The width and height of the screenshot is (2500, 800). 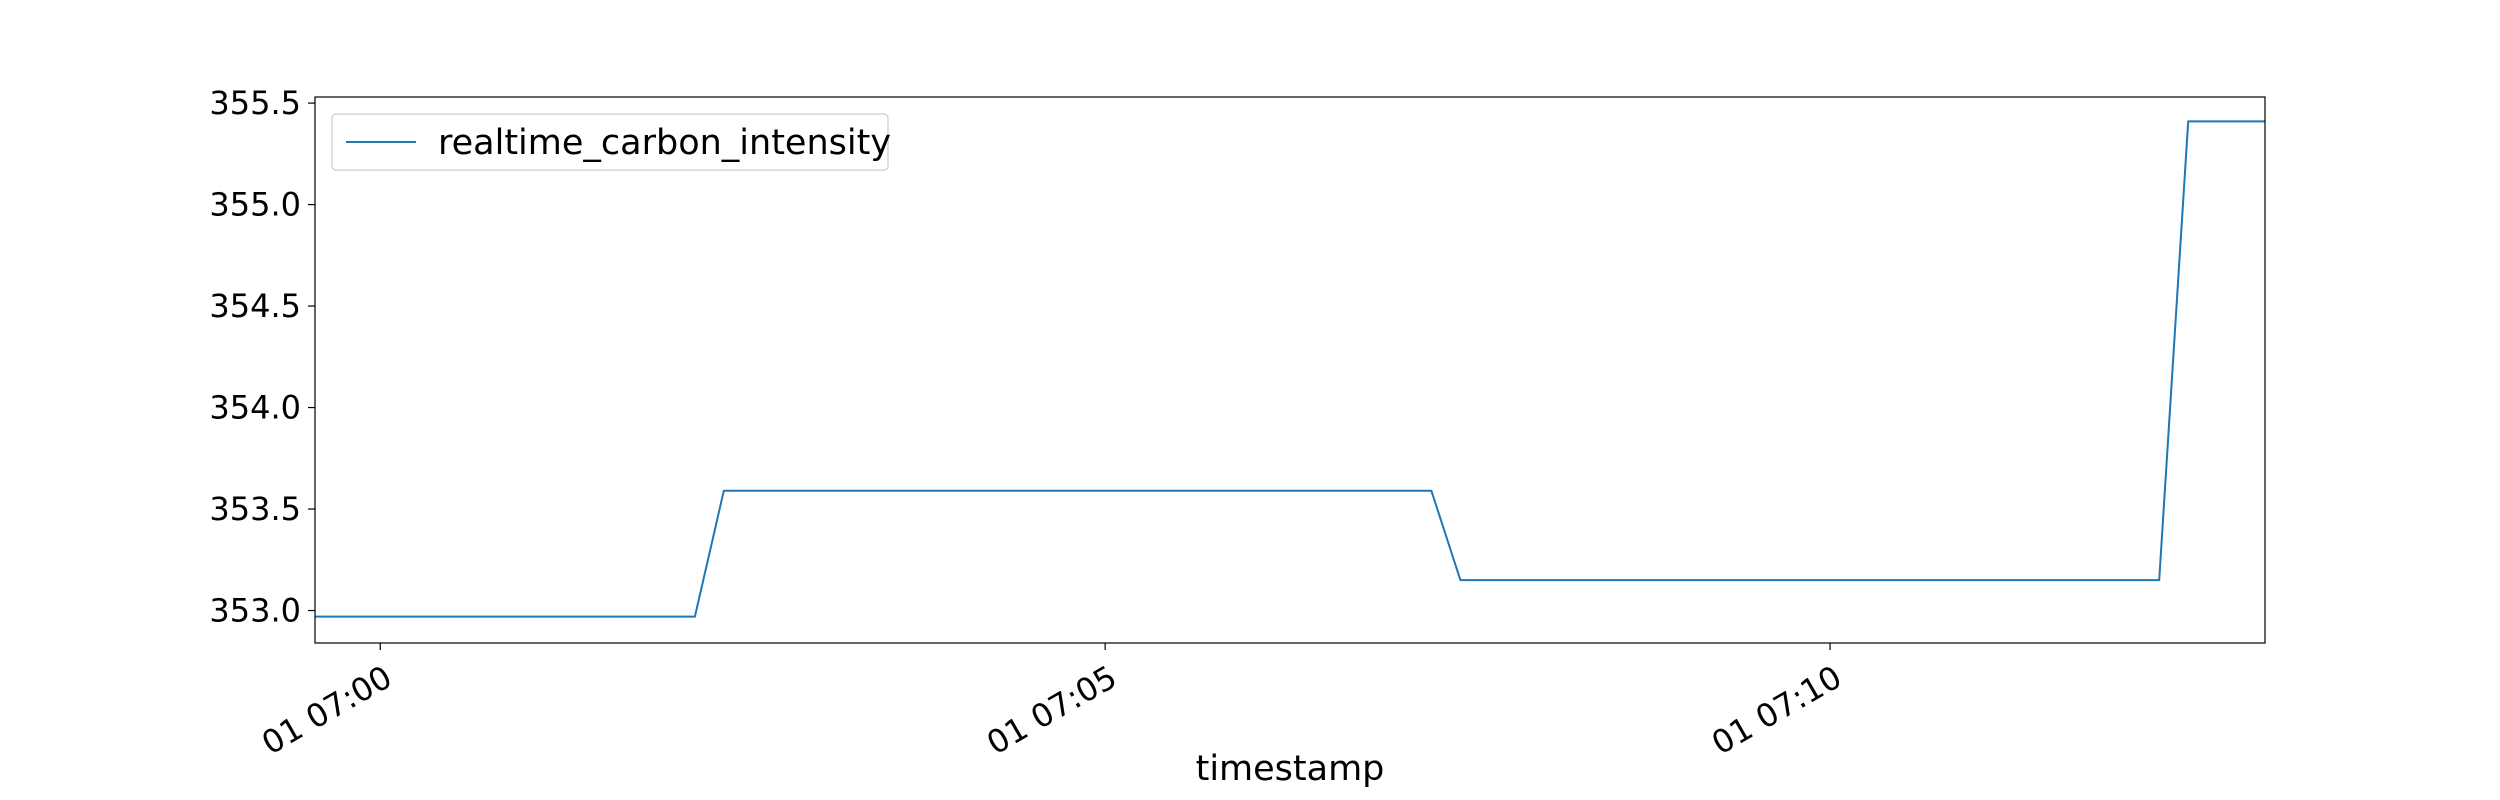 I want to click on y-axis: 353.0 353.5 354.0 354.5 355.0 355.5, so click(x=262, y=357).